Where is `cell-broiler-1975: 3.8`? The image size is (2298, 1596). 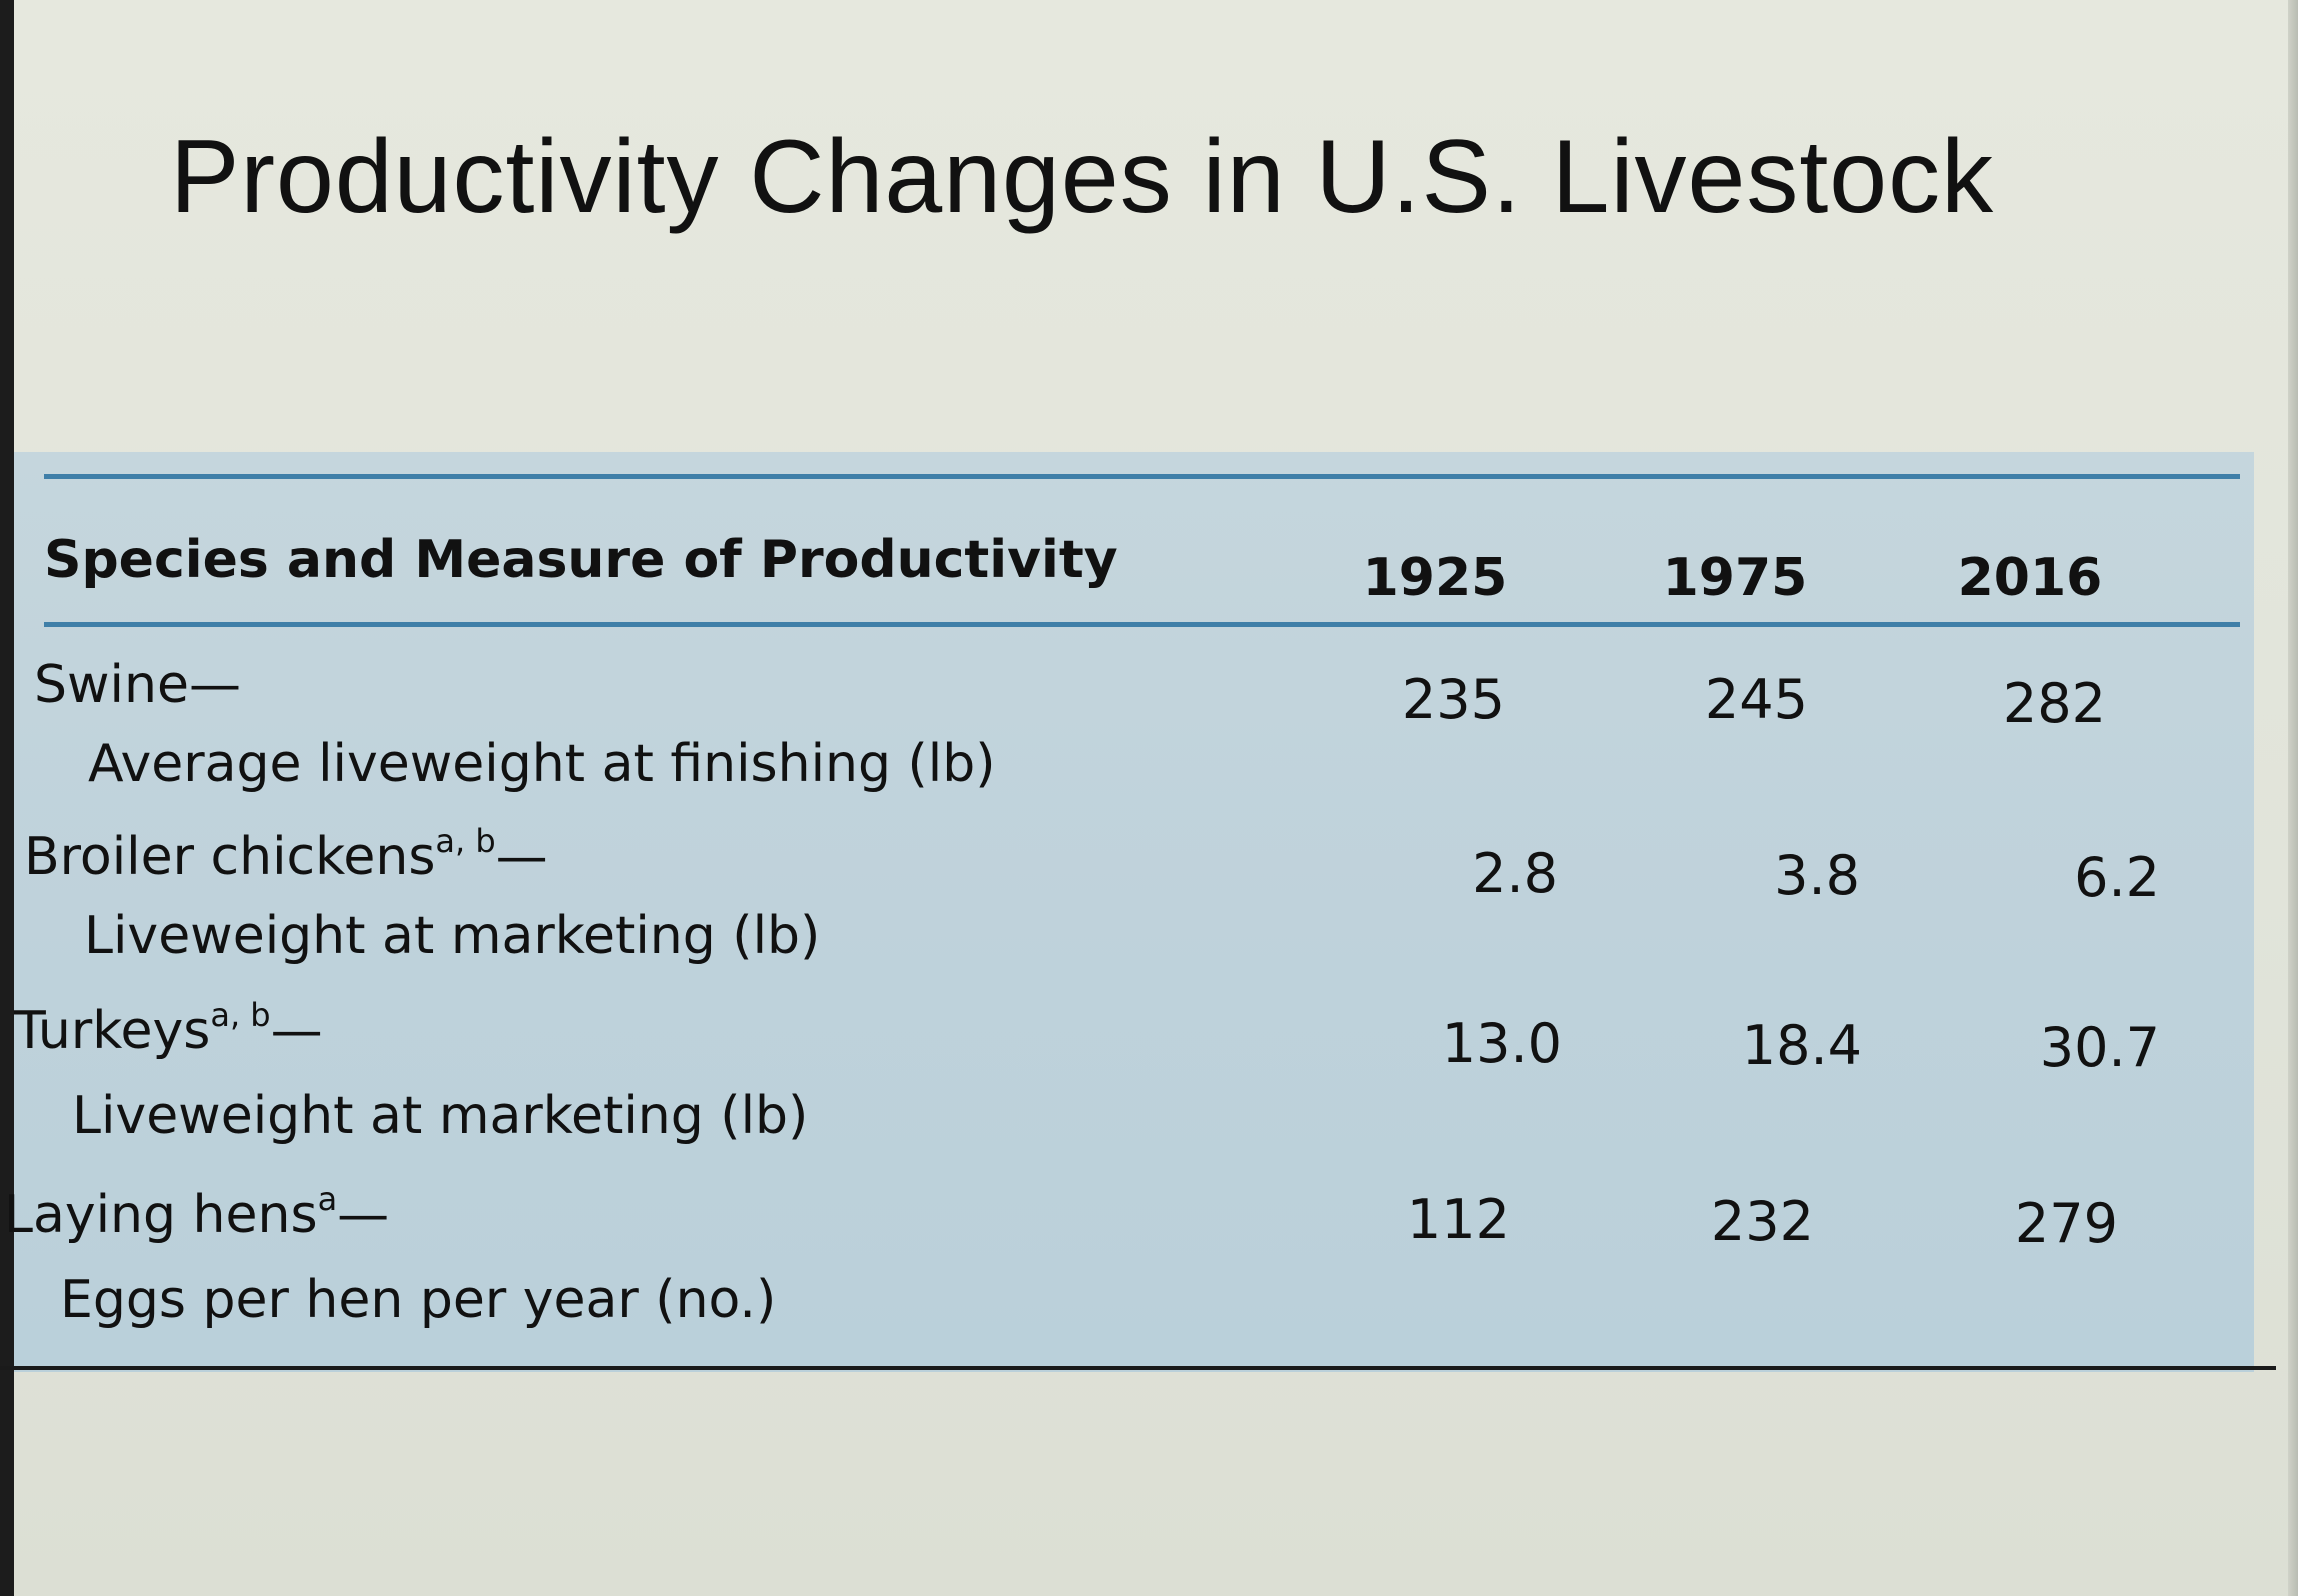
cell-broiler-1975: 3.8 is located at coordinates (1817, 875).